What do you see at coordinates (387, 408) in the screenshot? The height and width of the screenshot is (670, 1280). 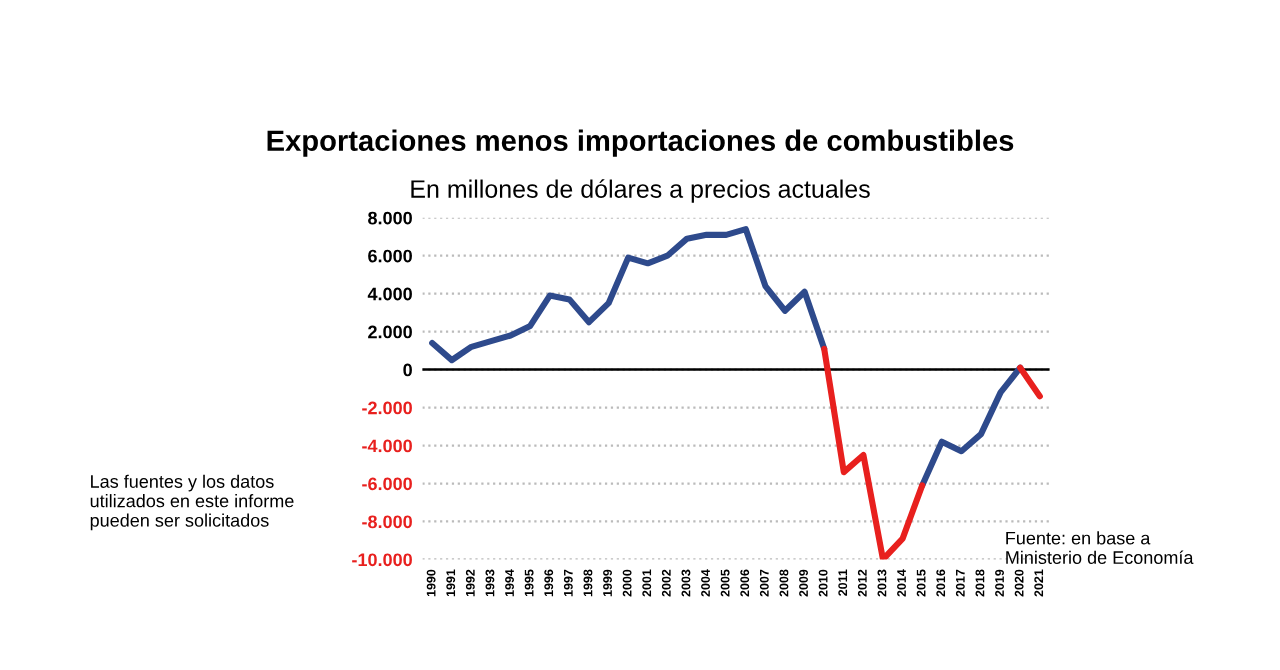 I see `y-tick-label: -2.000` at bounding box center [387, 408].